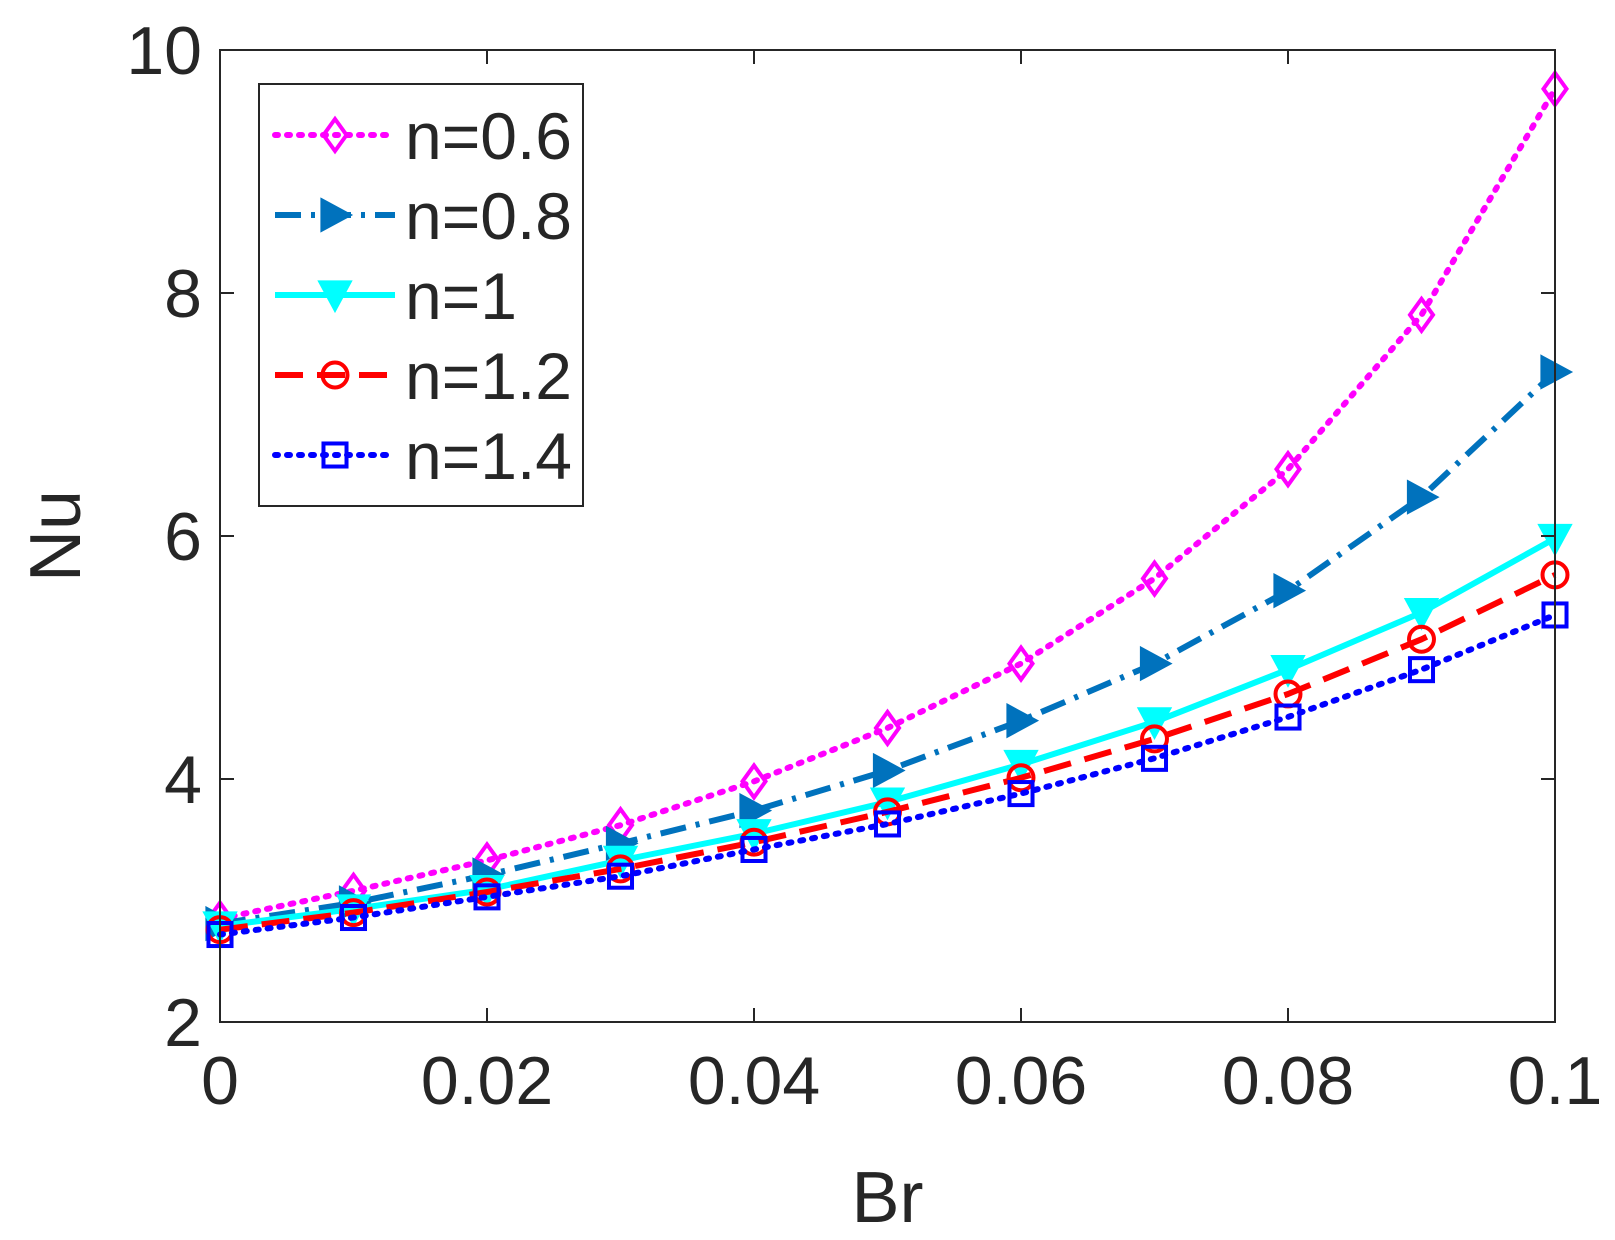  Describe the element at coordinates (487, 1081) in the screenshot. I see `x-tick-label: 0.02` at that location.